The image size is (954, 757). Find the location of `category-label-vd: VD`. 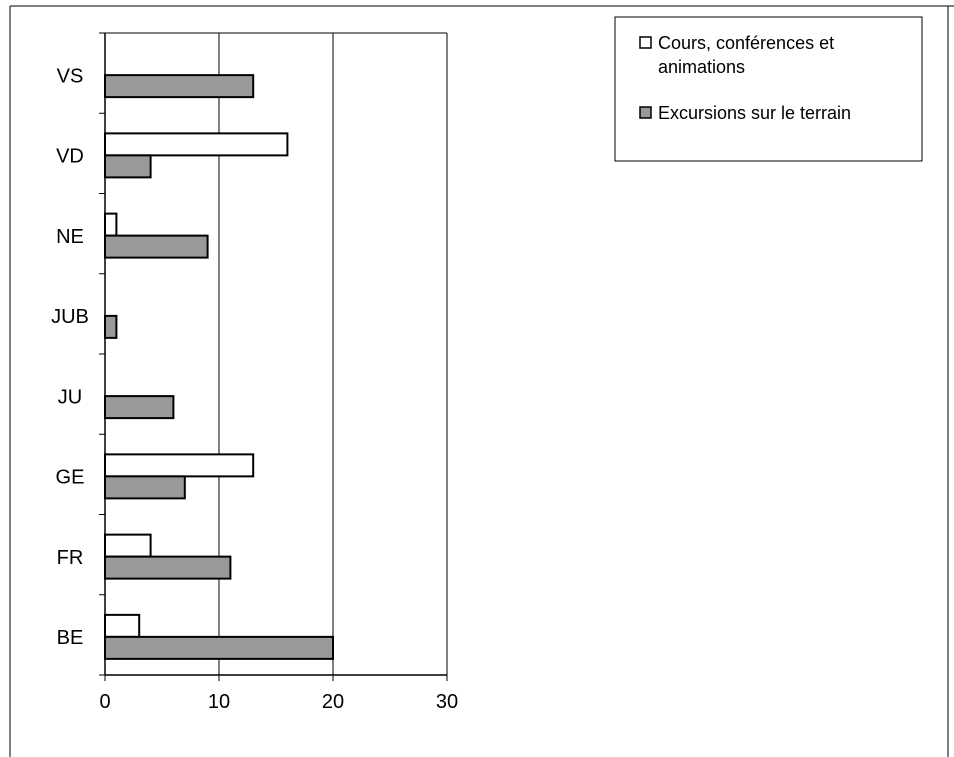

category-label-vd: VD is located at coordinates (70, 157).